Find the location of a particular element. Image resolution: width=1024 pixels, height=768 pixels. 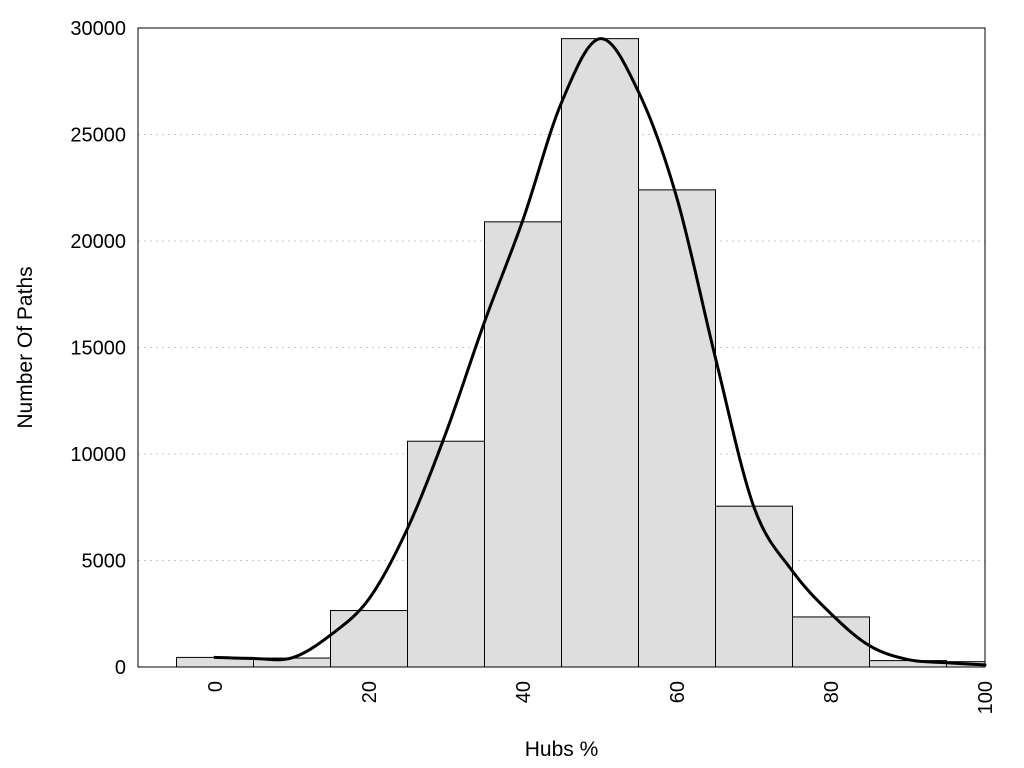

x-tick-label: 20 is located at coordinates (370, 692).